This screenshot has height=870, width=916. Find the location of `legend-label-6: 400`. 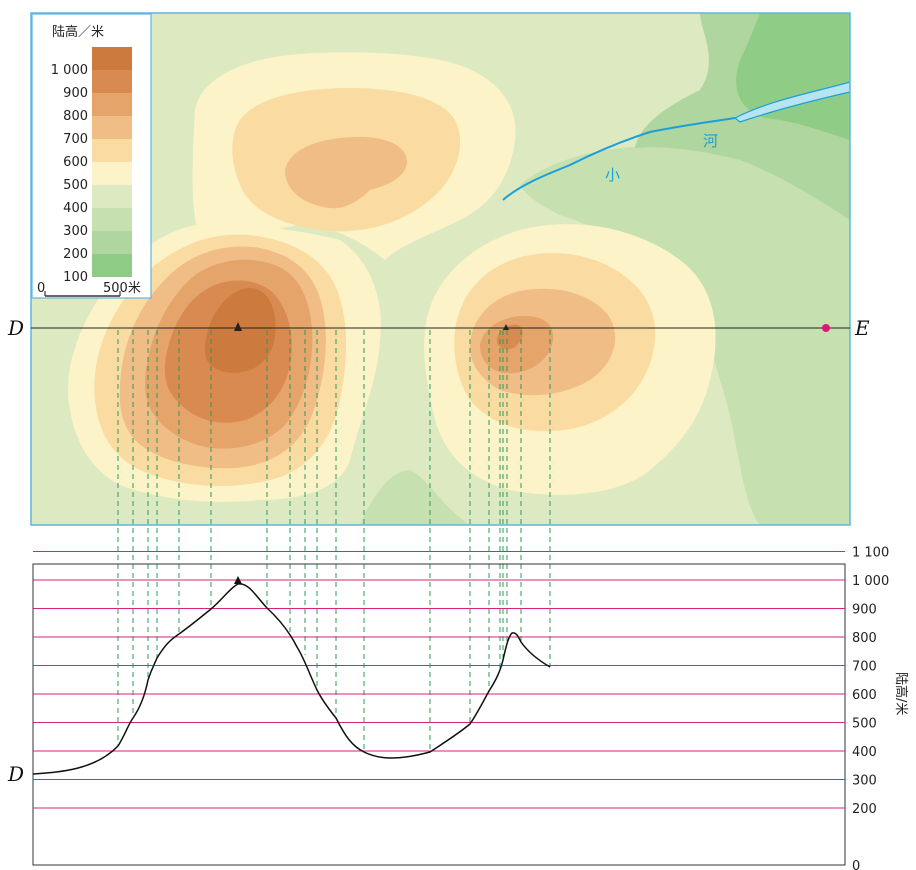

legend-label-6: 400 is located at coordinates (75, 208).